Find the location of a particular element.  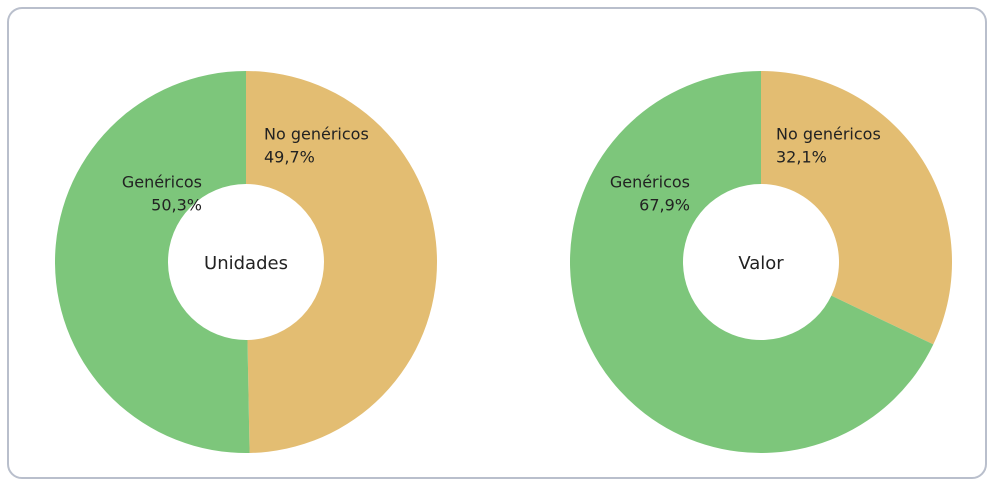

donut-slice is located at coordinates (856, 208).